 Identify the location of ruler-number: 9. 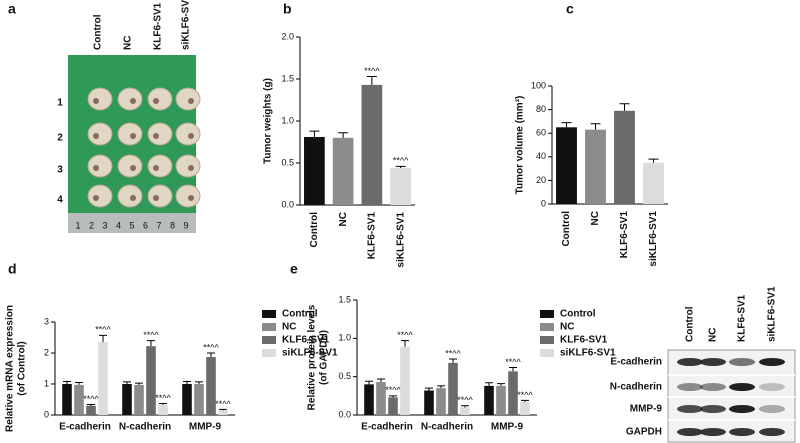
(185, 225).